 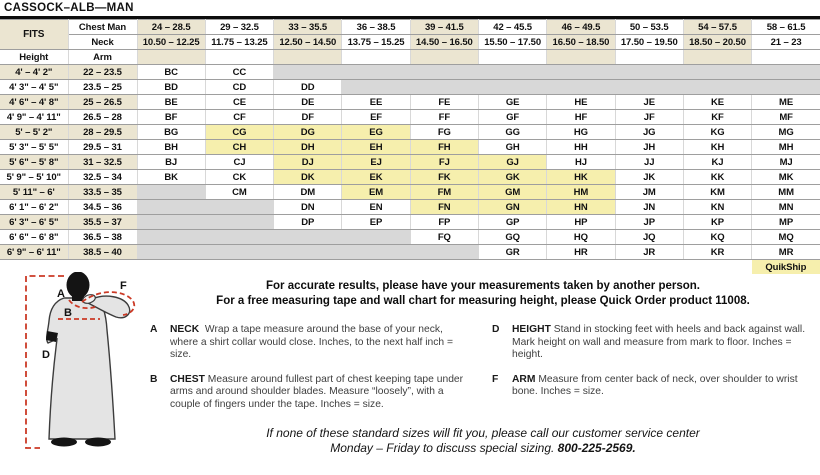 I want to click on diagram-label-f: F, so click(x=123, y=286).